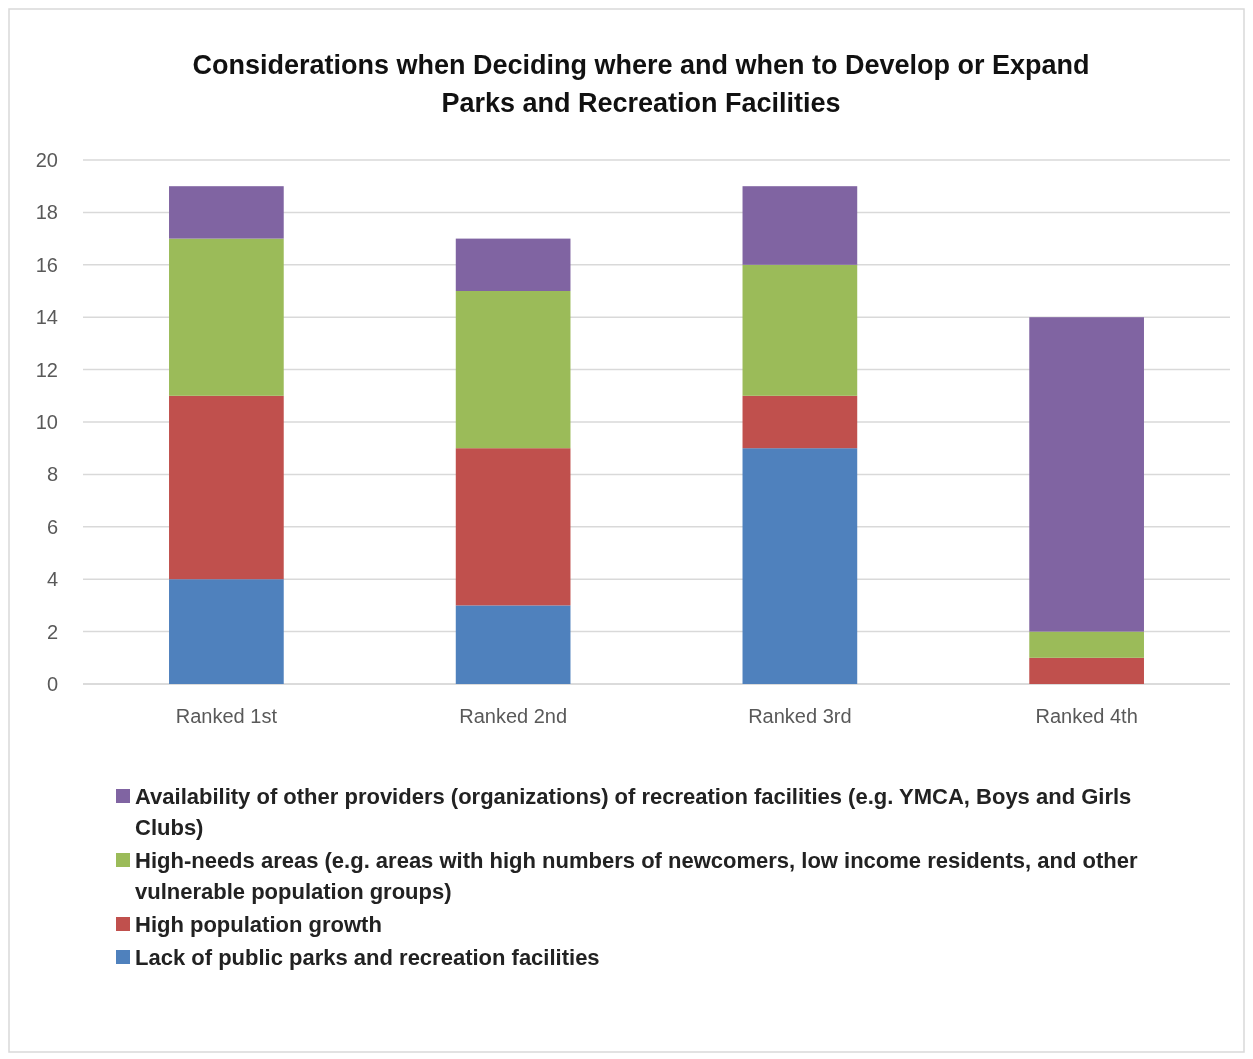  I want to click on y-tick-label: 0, so click(52, 684).